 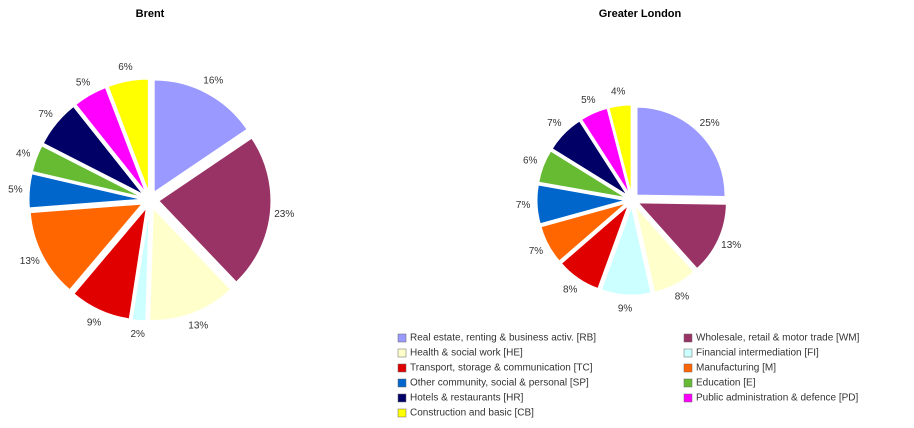 What do you see at coordinates (726, 383) in the screenshot?
I see `legend-label: Education [E]` at bounding box center [726, 383].